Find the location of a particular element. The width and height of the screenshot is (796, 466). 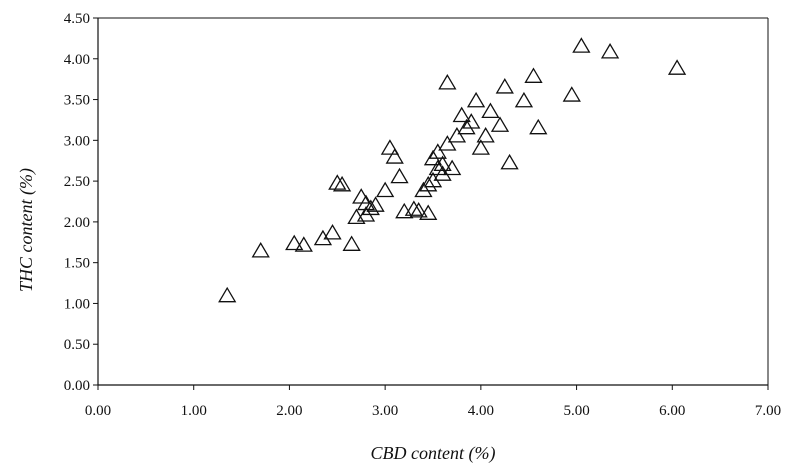

x-tick-label: 7.00 is located at coordinates (768, 411).